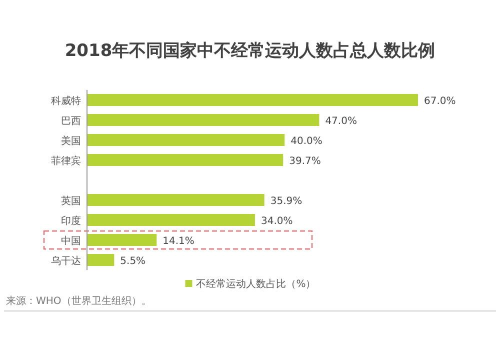  Describe the element at coordinates (66, 161) in the screenshot. I see `y-tick-label: 菲律宾` at that location.